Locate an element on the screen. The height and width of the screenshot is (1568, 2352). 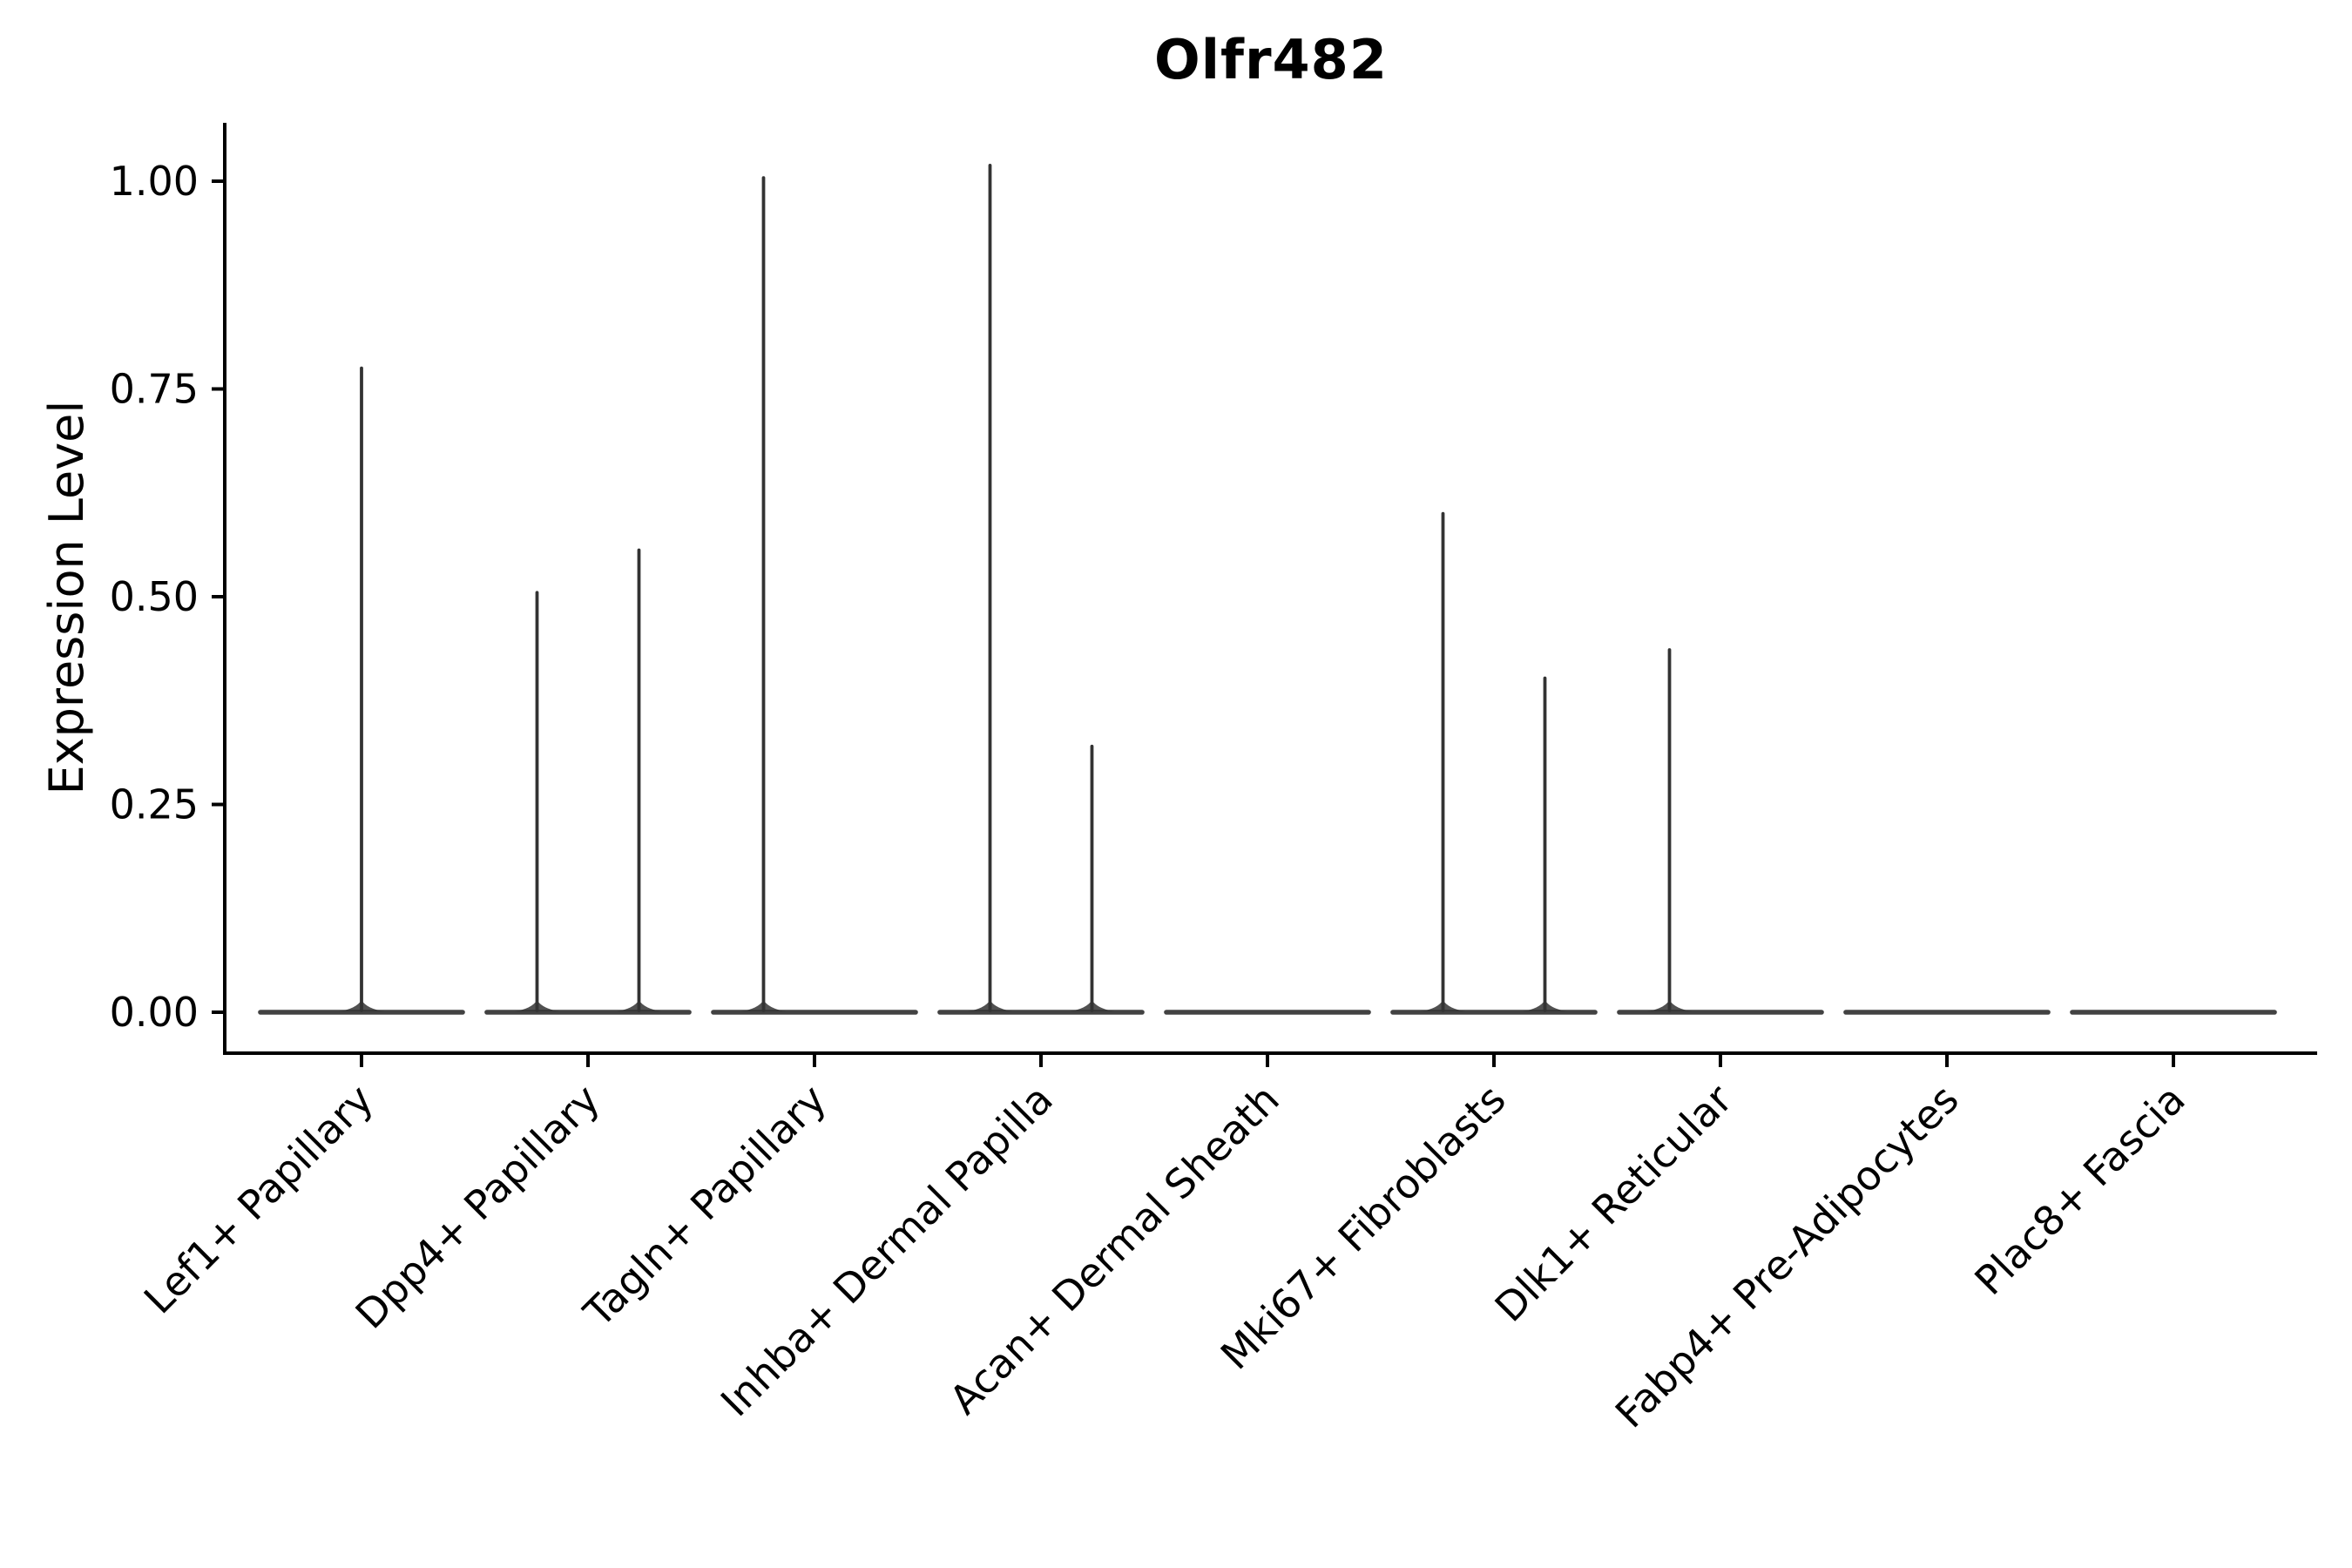
x-tick-label: Dpp4+ Papillary is located at coordinates (478, 1207).